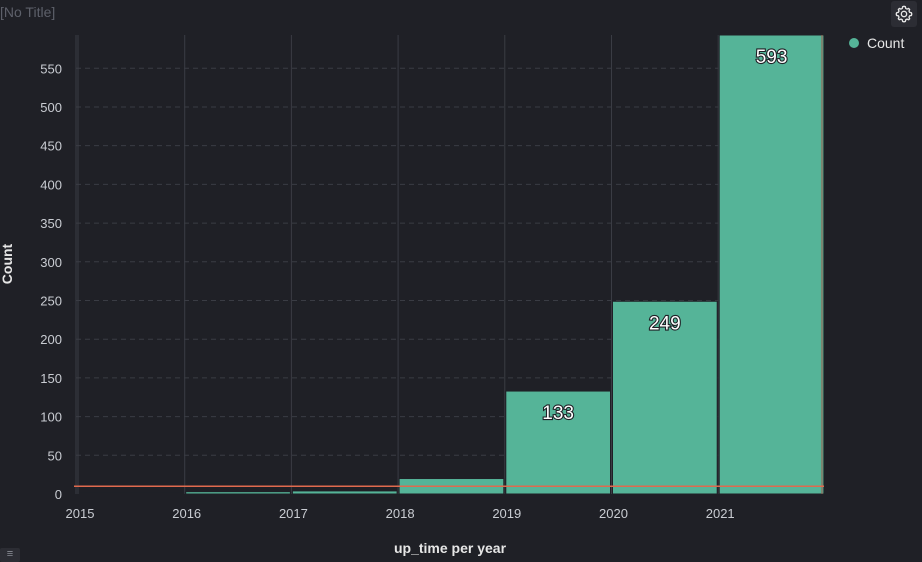 The height and width of the screenshot is (562, 922). Describe the element at coordinates (854, 43) in the screenshot. I see `legend-swatch` at that location.